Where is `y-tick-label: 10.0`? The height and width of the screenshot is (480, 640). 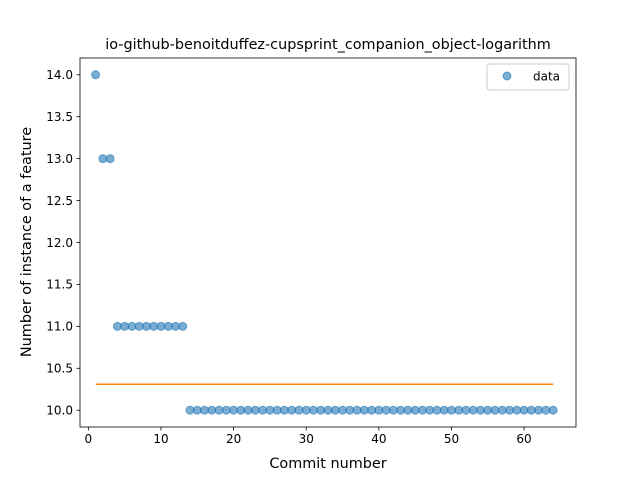 y-tick-label: 10.0 is located at coordinates (59, 411).